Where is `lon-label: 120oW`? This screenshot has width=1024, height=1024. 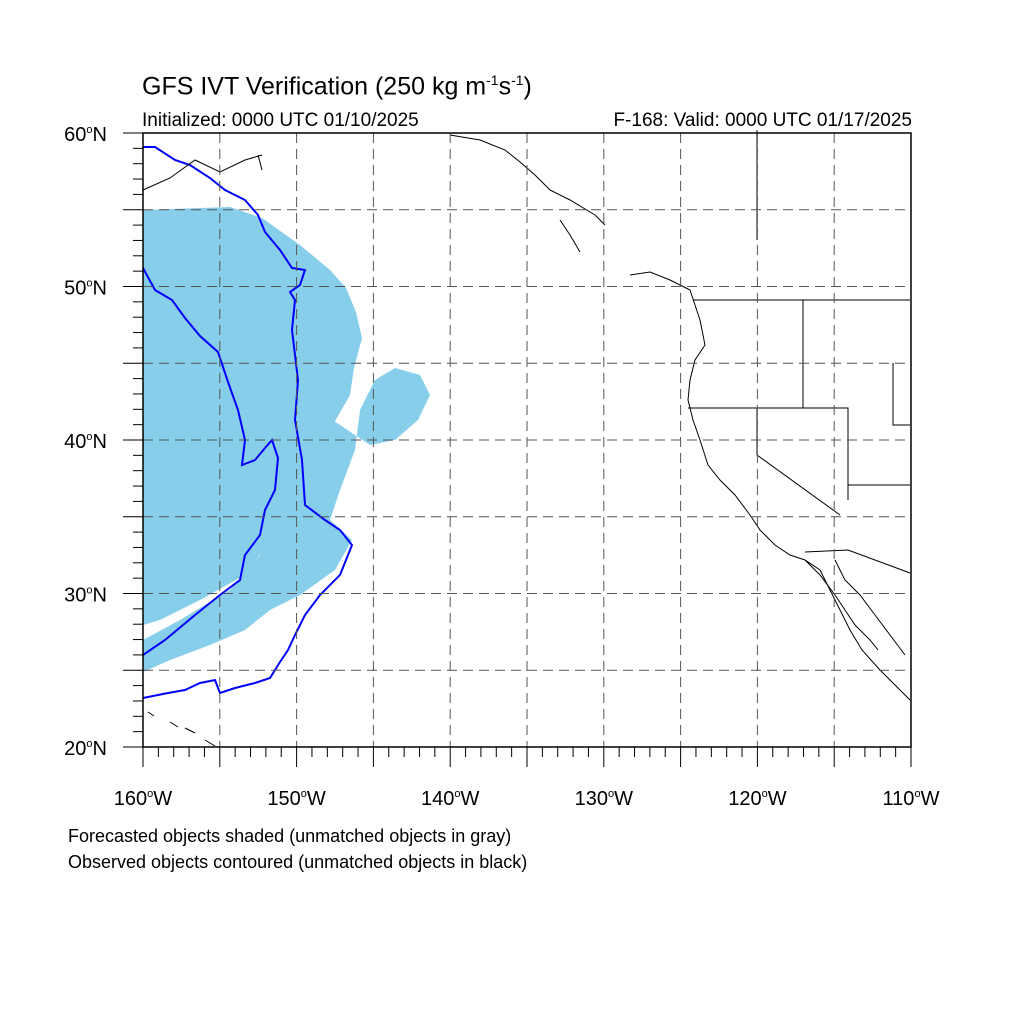
lon-label: 120oW is located at coordinates (757, 799).